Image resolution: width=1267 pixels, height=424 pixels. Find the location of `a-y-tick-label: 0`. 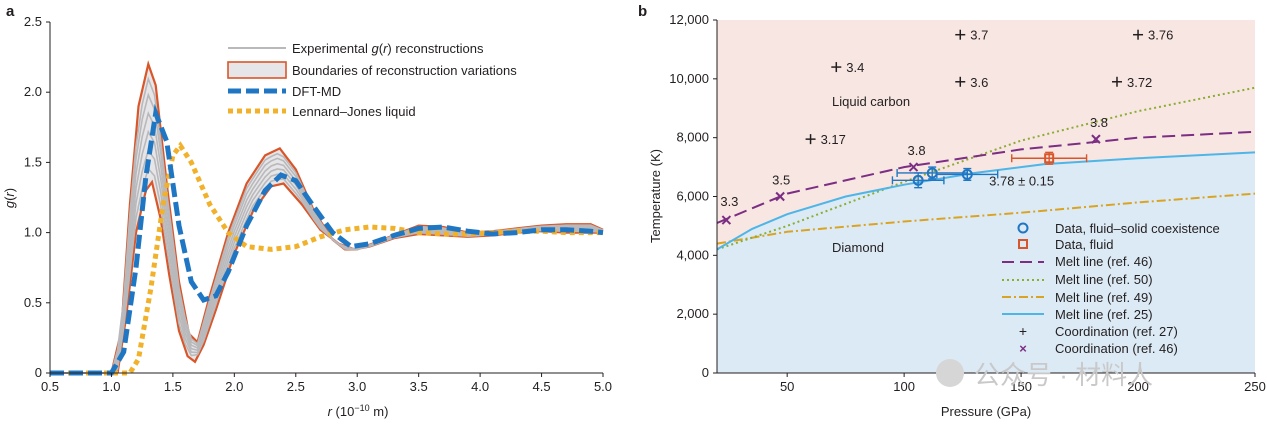

a-y-tick-label: 0 is located at coordinates (38, 372).